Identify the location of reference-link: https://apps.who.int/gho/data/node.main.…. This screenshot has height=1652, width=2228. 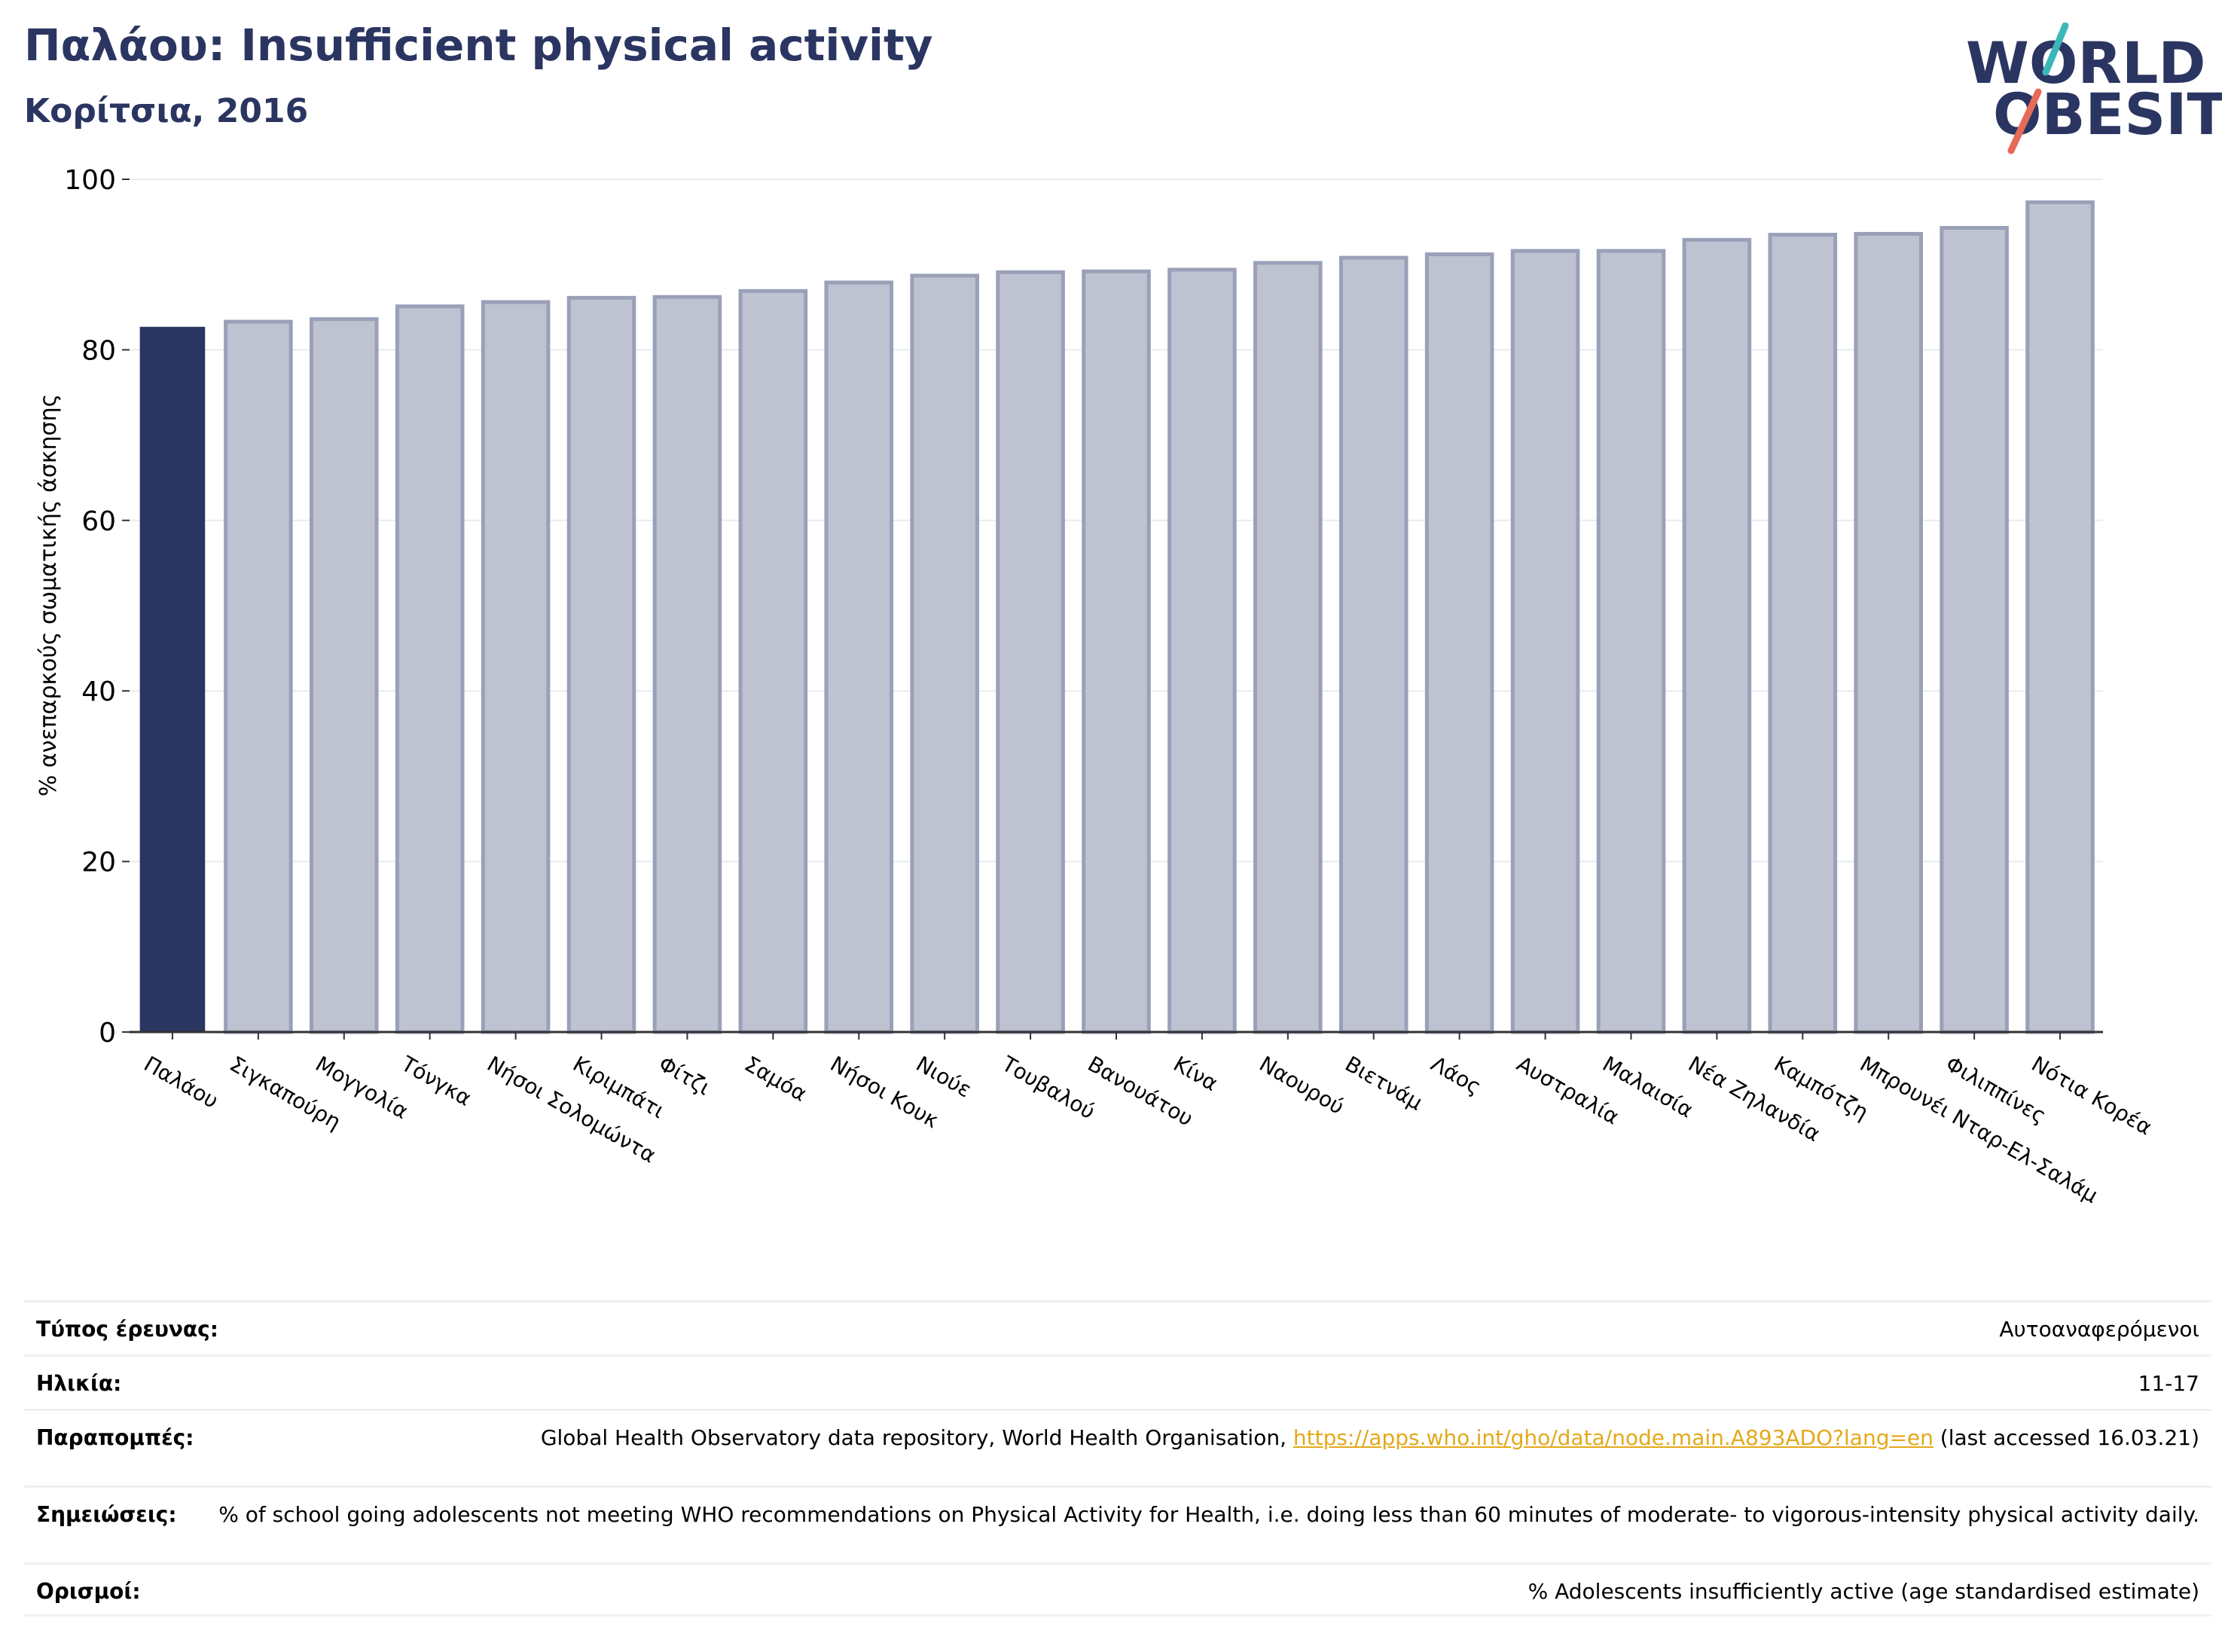
(1613, 1437).